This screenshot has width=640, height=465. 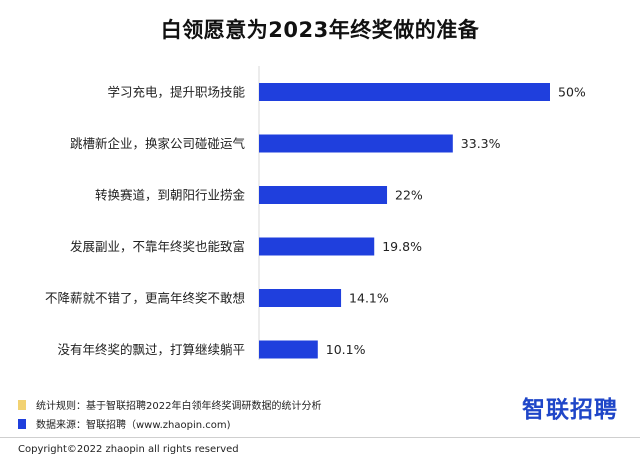 I want to click on category-label: 跳槽新企业，换家公司碰碰运气, so click(x=158, y=143).